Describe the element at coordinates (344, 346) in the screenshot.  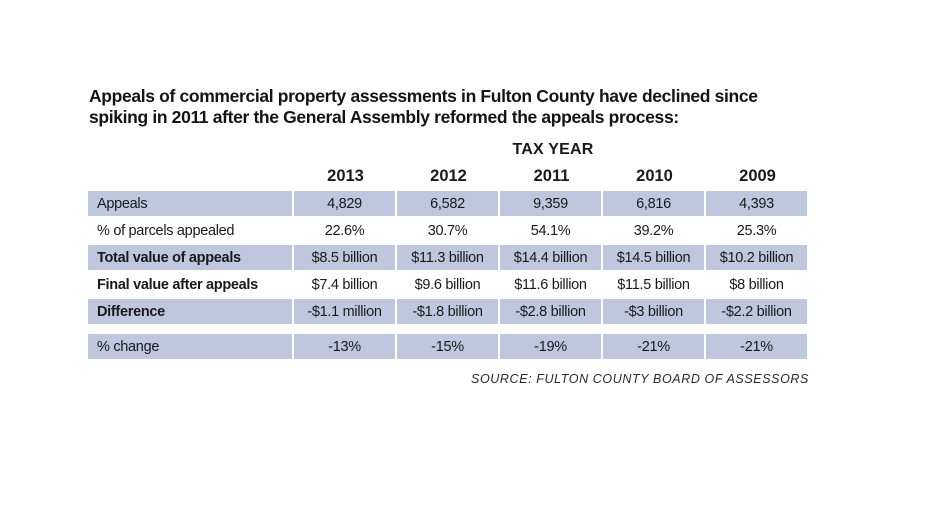
I see `cell-2013: -13%` at that location.